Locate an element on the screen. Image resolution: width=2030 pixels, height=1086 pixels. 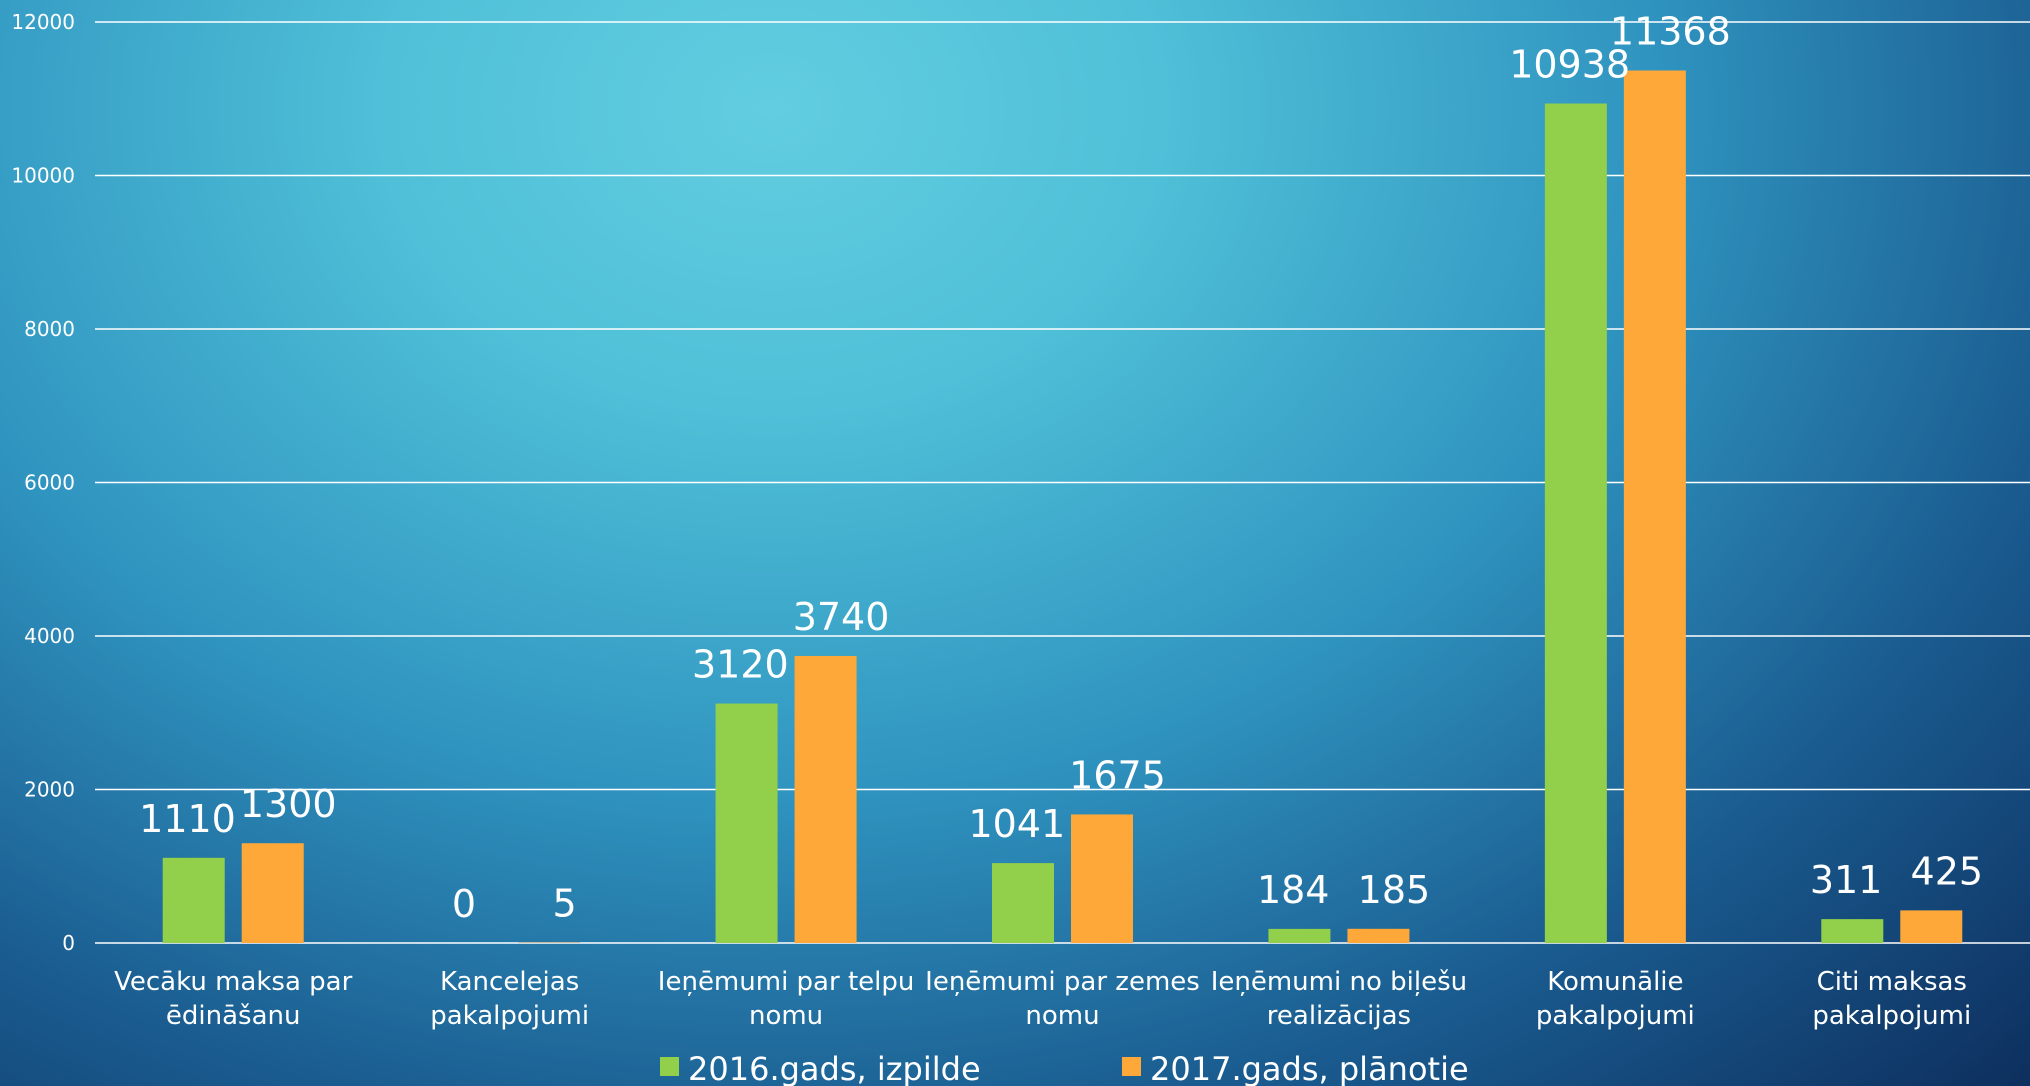
y-tick-label: 2000 is located at coordinates (49, 790).